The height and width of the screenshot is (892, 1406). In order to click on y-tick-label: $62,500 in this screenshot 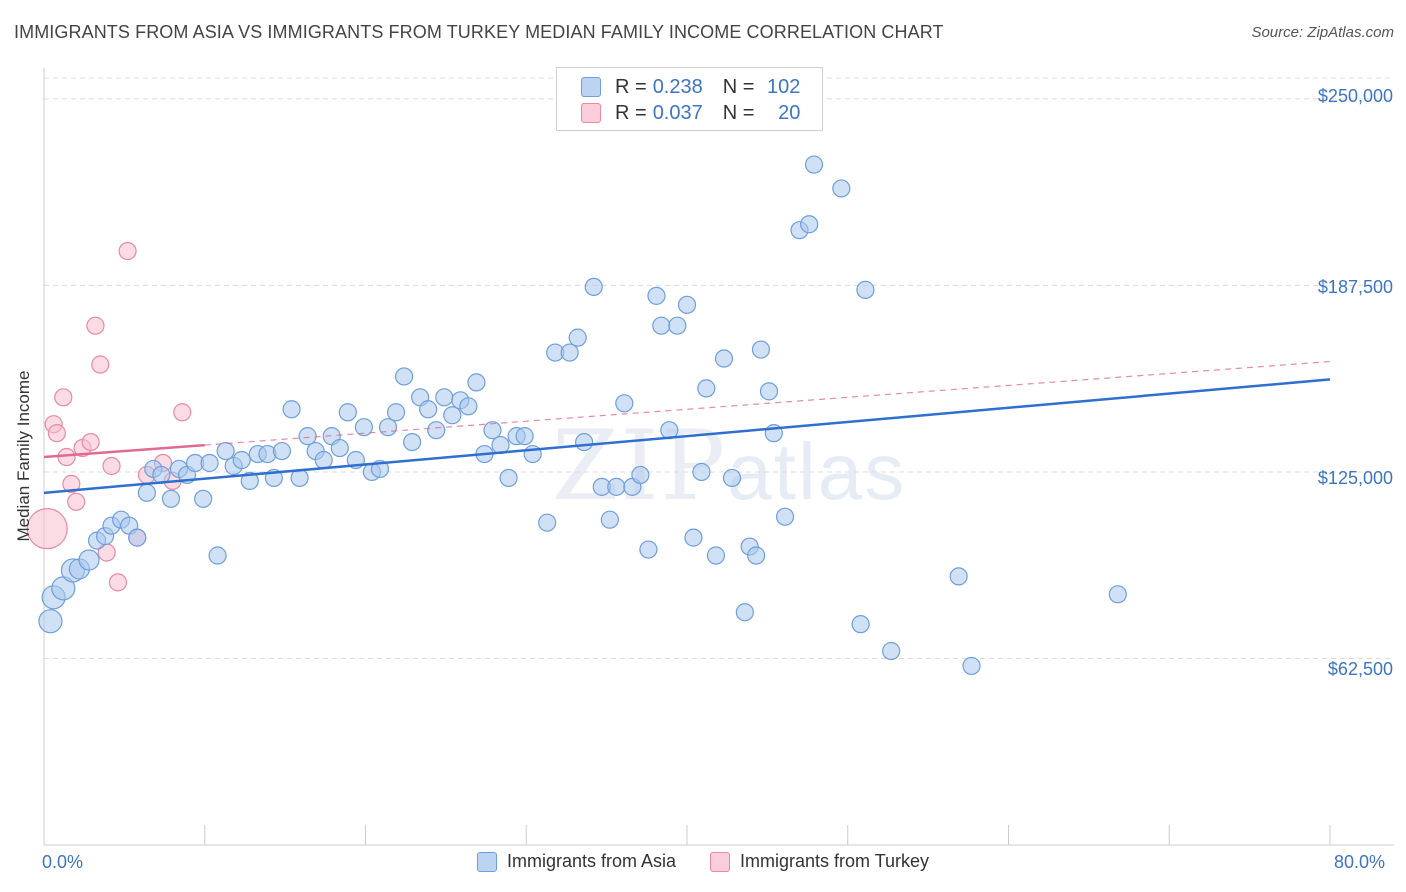, I will do `click(1360, 669)`.